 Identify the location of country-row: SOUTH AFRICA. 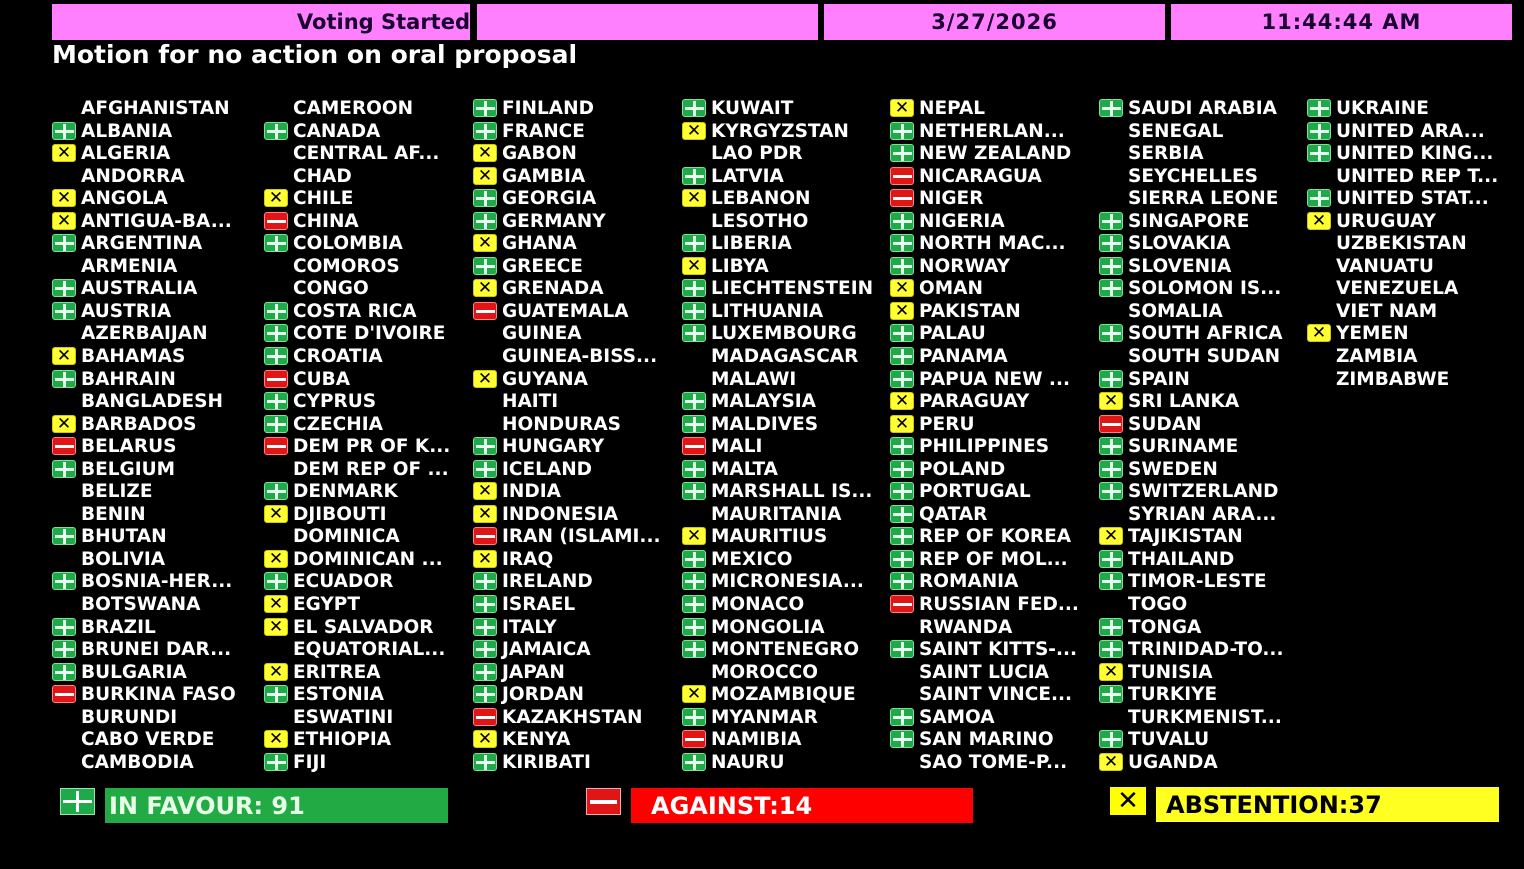
(1203, 333).